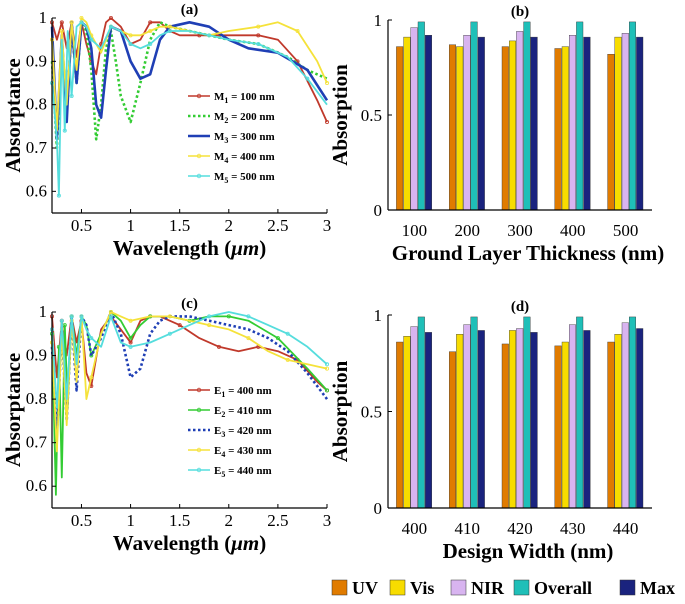  Describe the element at coordinates (251, 177) in the screenshot. I see `legend-label-suffix: = 500 nm` at that location.